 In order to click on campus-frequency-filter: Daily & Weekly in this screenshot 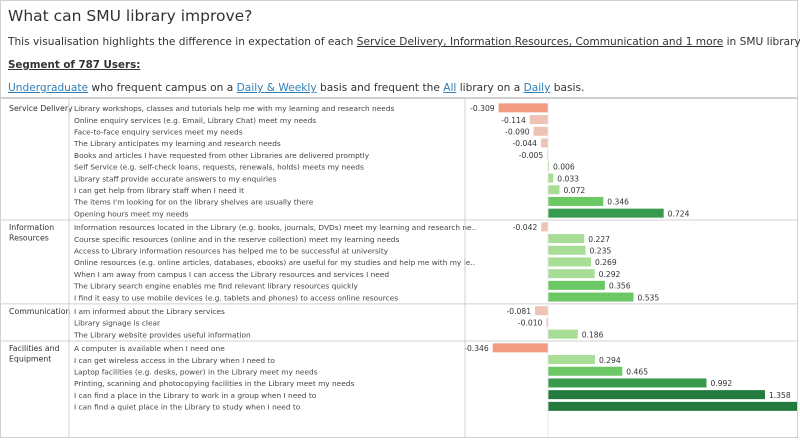, I will do `click(276, 88)`.